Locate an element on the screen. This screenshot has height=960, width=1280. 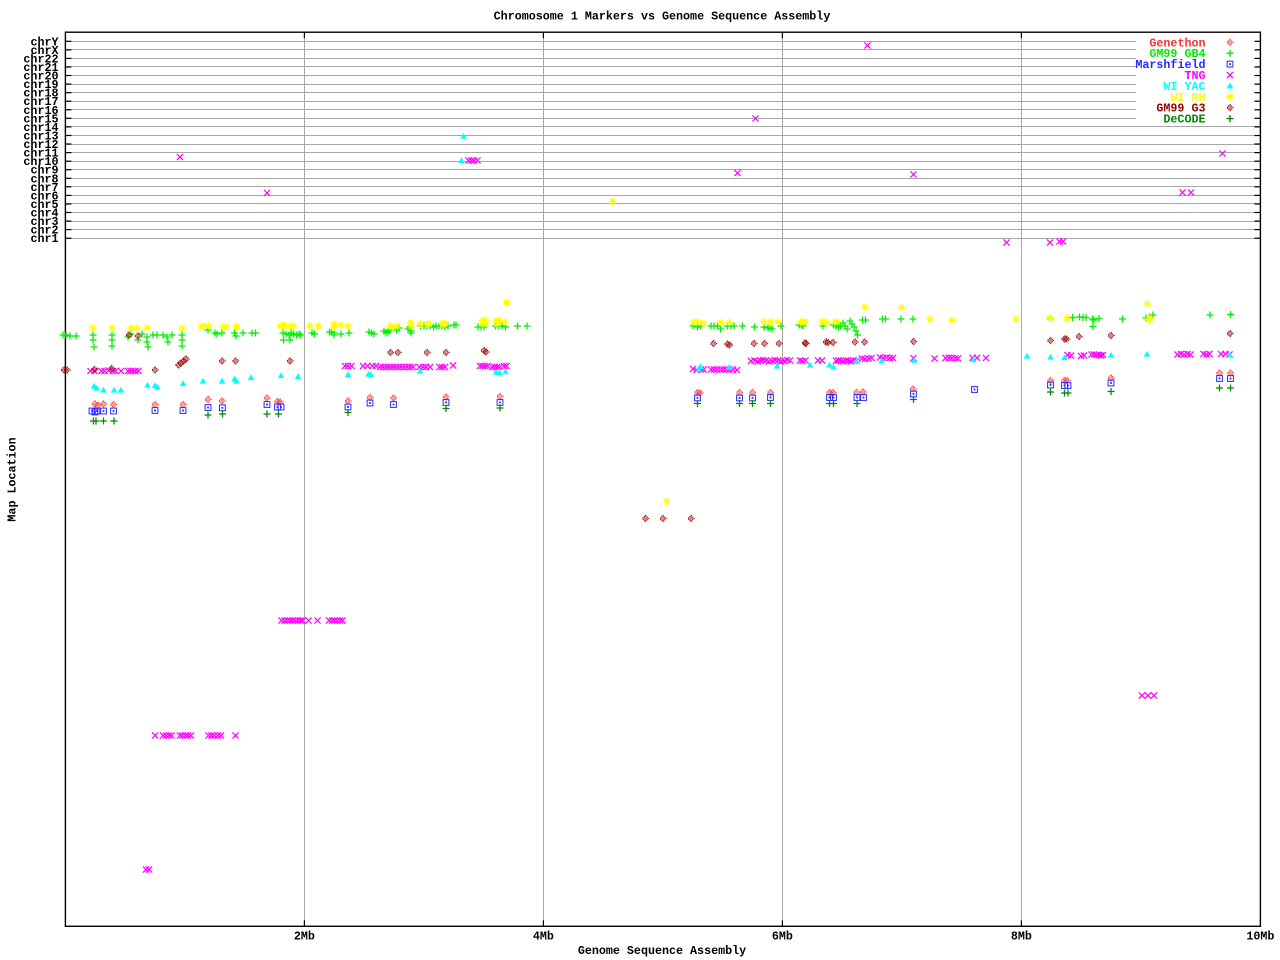
svg-text: chr11 is located at coordinates (40, 154).